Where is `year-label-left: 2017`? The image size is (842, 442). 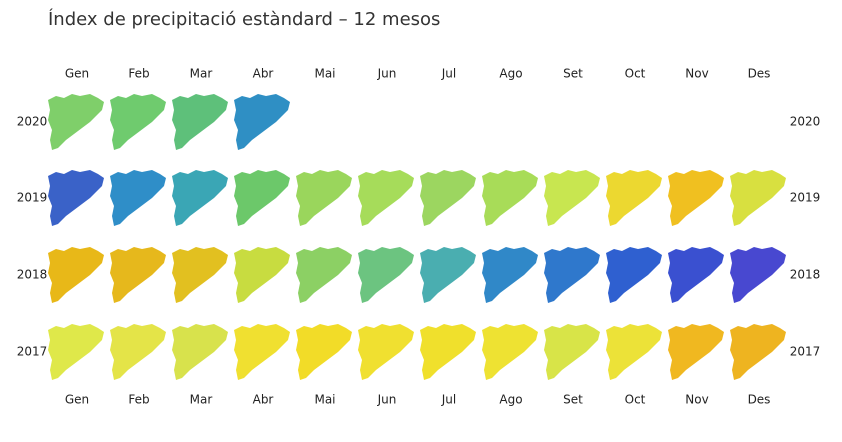 year-label-left: 2017 is located at coordinates (32, 352).